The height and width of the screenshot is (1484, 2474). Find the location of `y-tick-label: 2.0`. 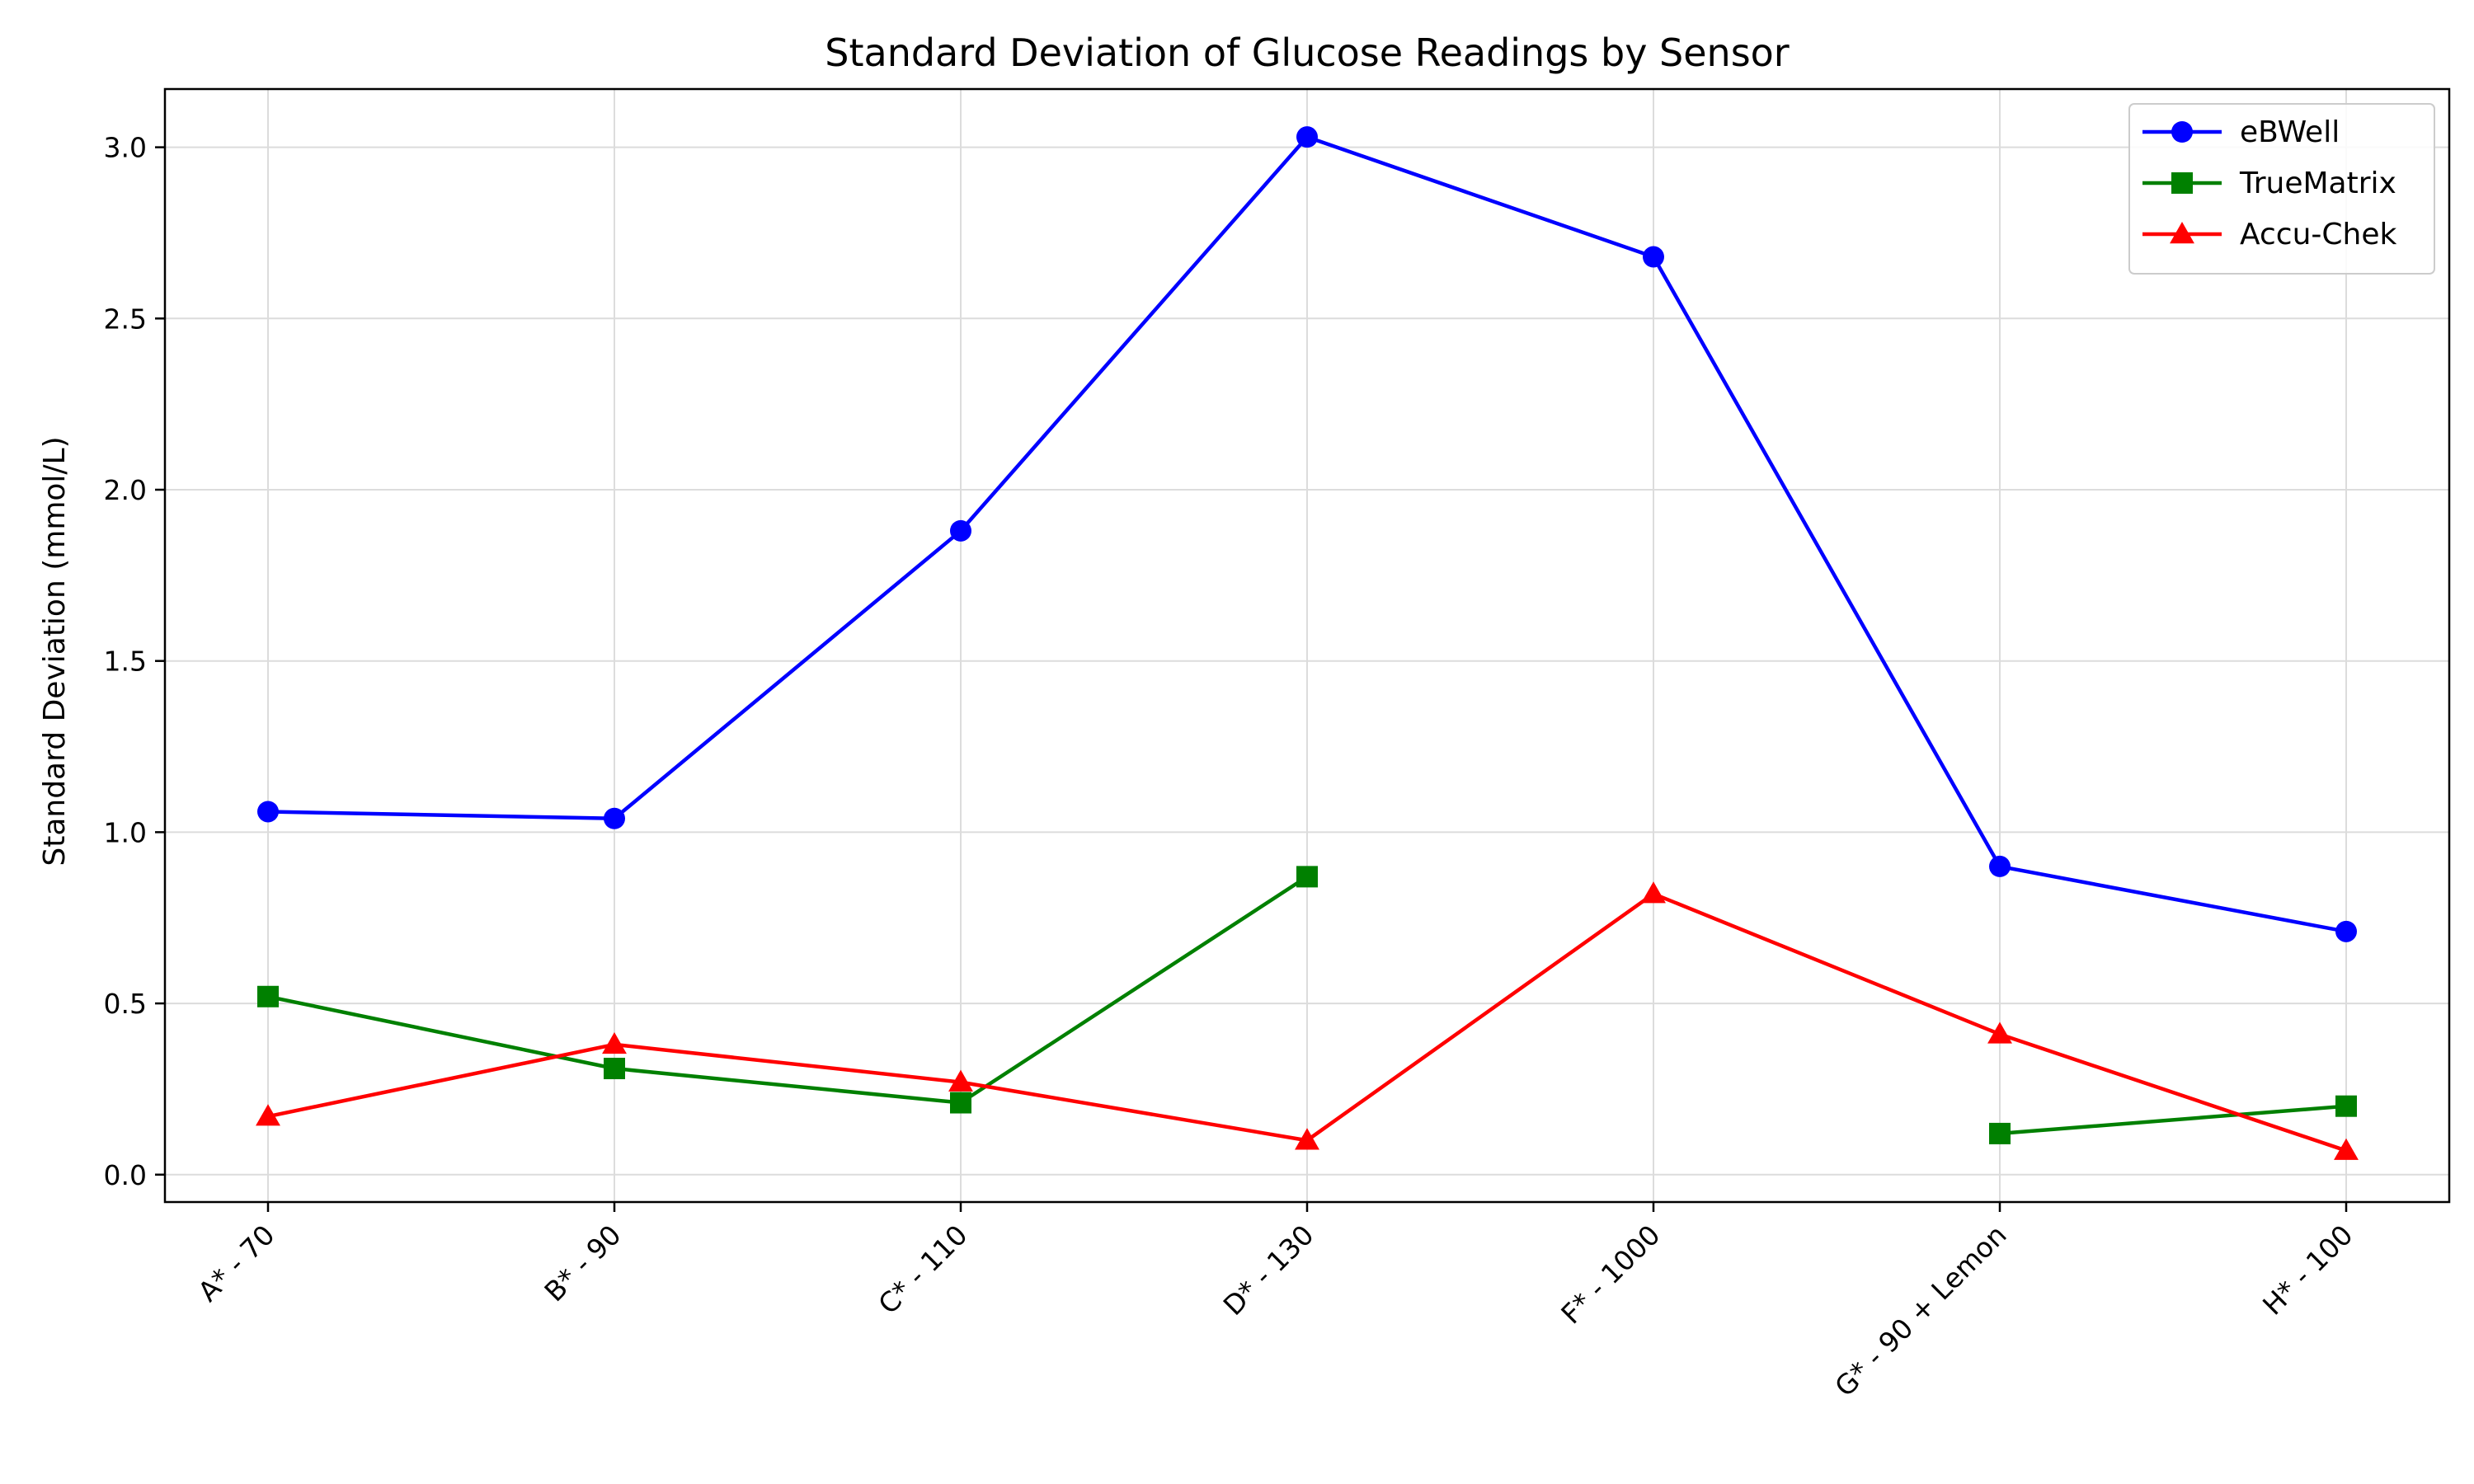

y-tick-label: 2.0 is located at coordinates (125, 490).